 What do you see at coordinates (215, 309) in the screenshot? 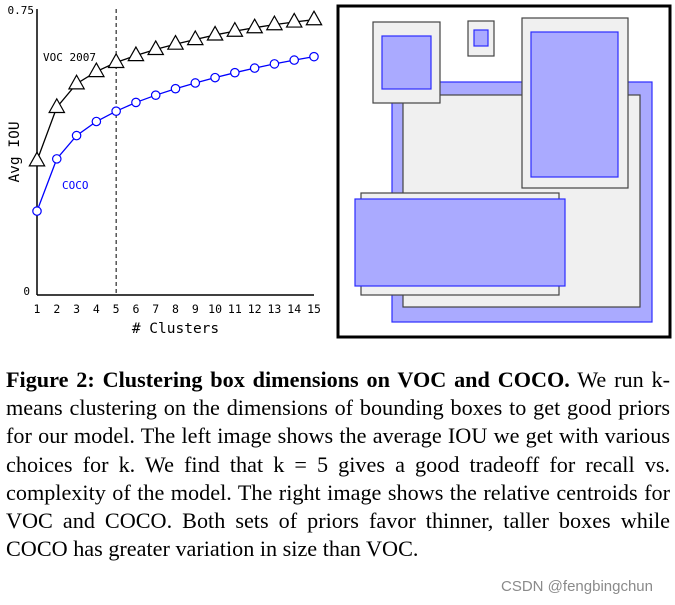
I see `x-tick-label: 10` at bounding box center [215, 309].